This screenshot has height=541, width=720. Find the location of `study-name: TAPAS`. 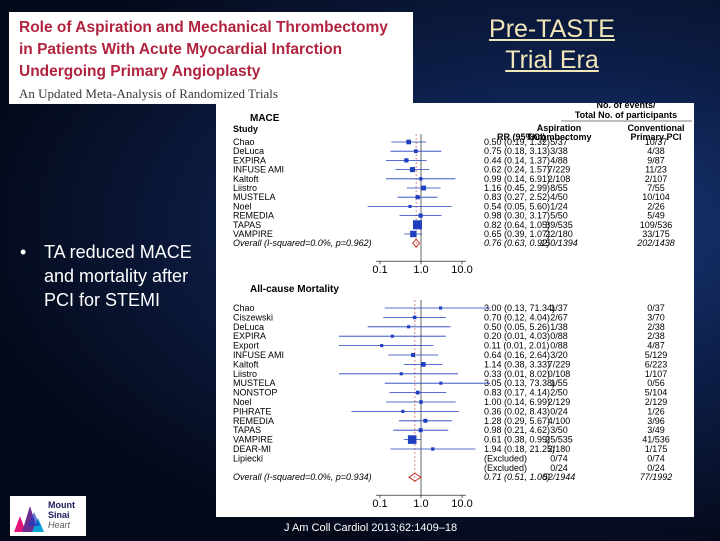

study-name: TAPAS is located at coordinates (247, 430).